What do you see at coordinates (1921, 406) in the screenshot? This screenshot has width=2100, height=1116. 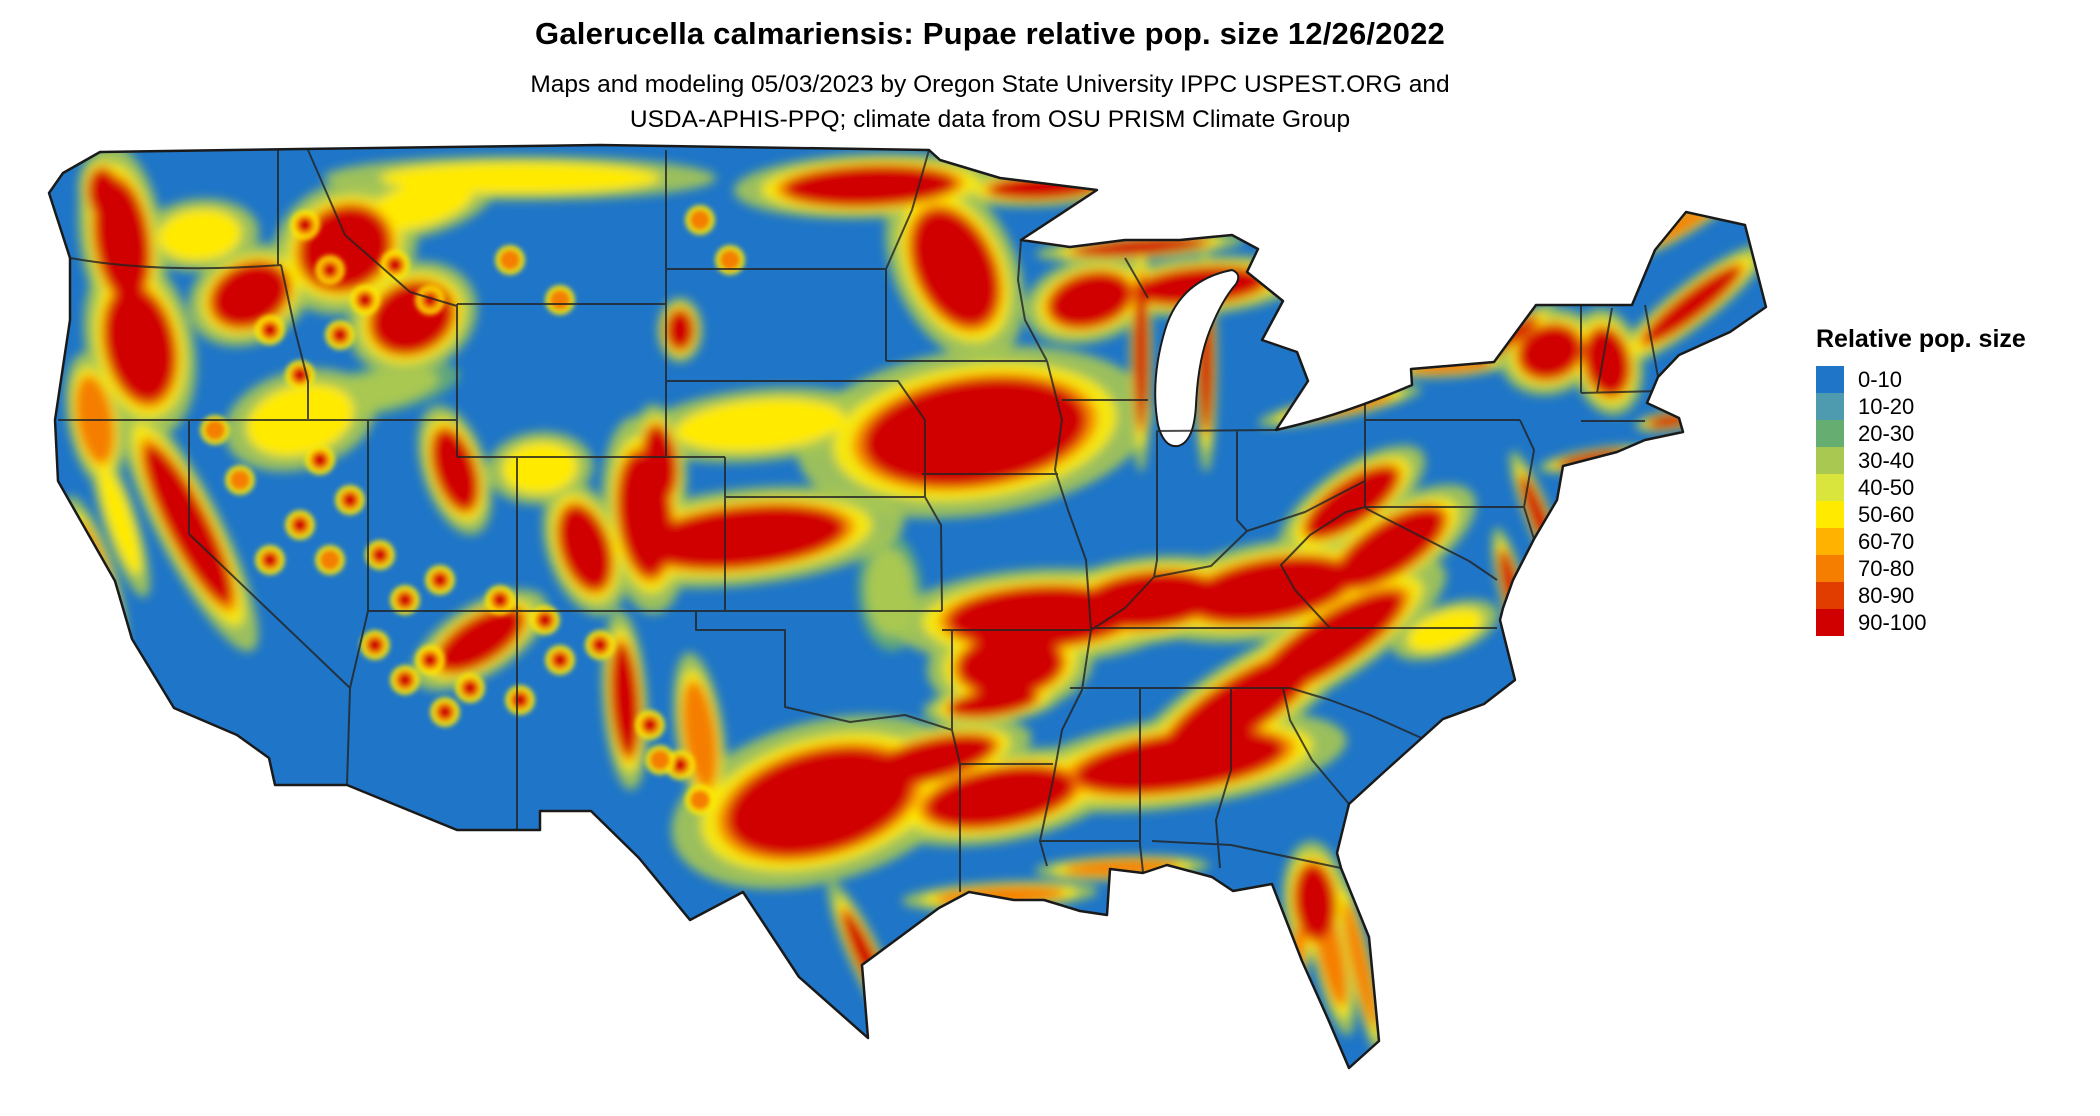 I see `legend-entry: 10-20` at bounding box center [1921, 406].